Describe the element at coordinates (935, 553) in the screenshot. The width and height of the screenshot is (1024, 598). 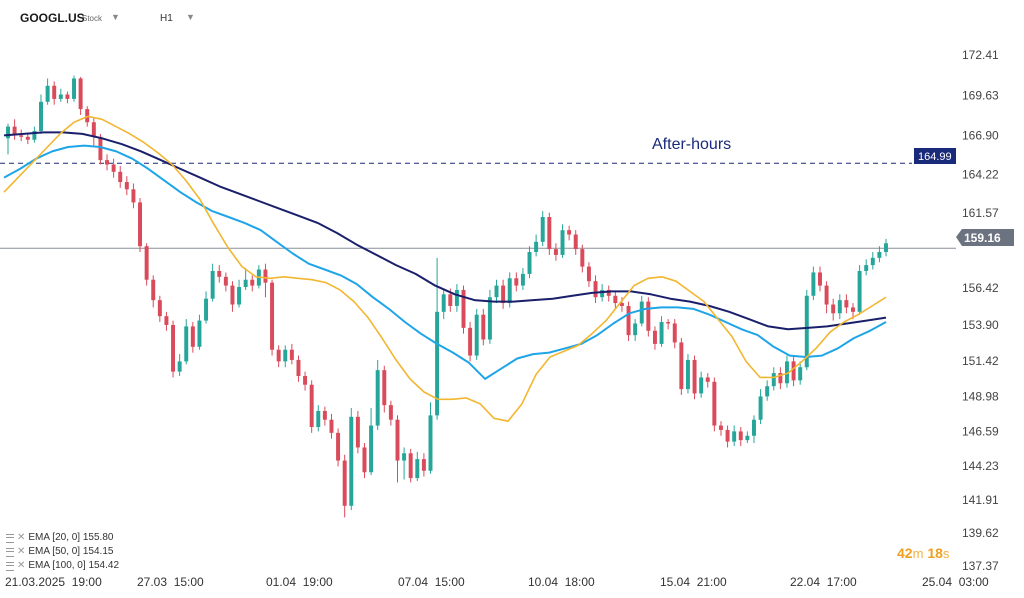
I see `countdown-seconds: 18` at that location.